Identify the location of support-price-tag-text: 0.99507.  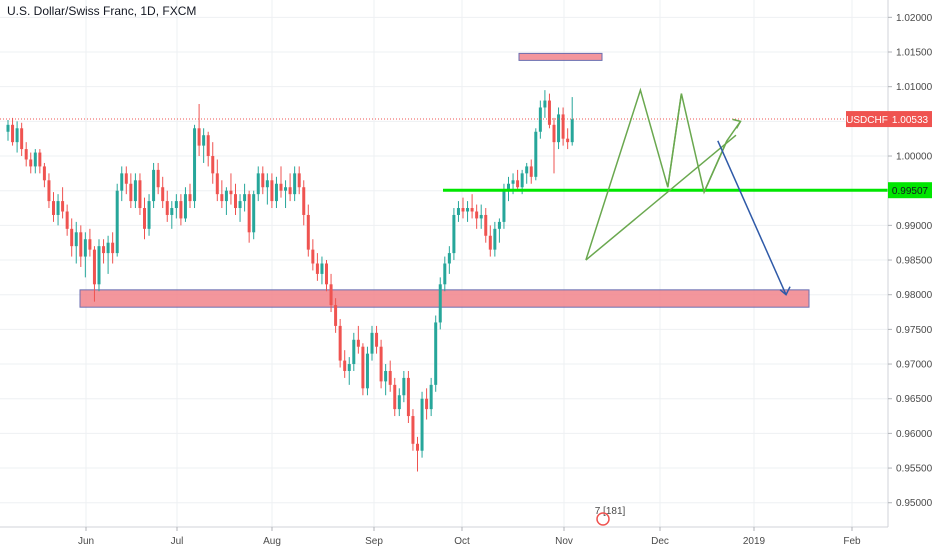
(910, 191).